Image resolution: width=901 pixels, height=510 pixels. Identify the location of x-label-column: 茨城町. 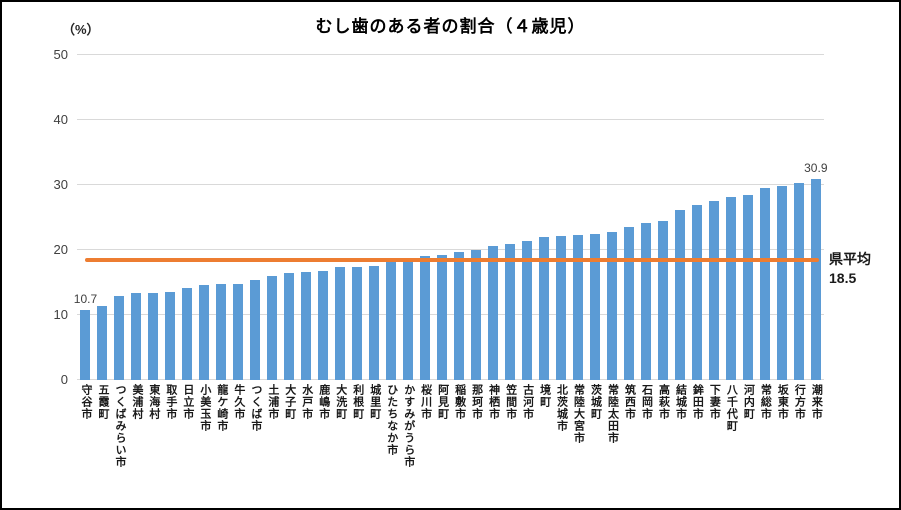
(595, 402).